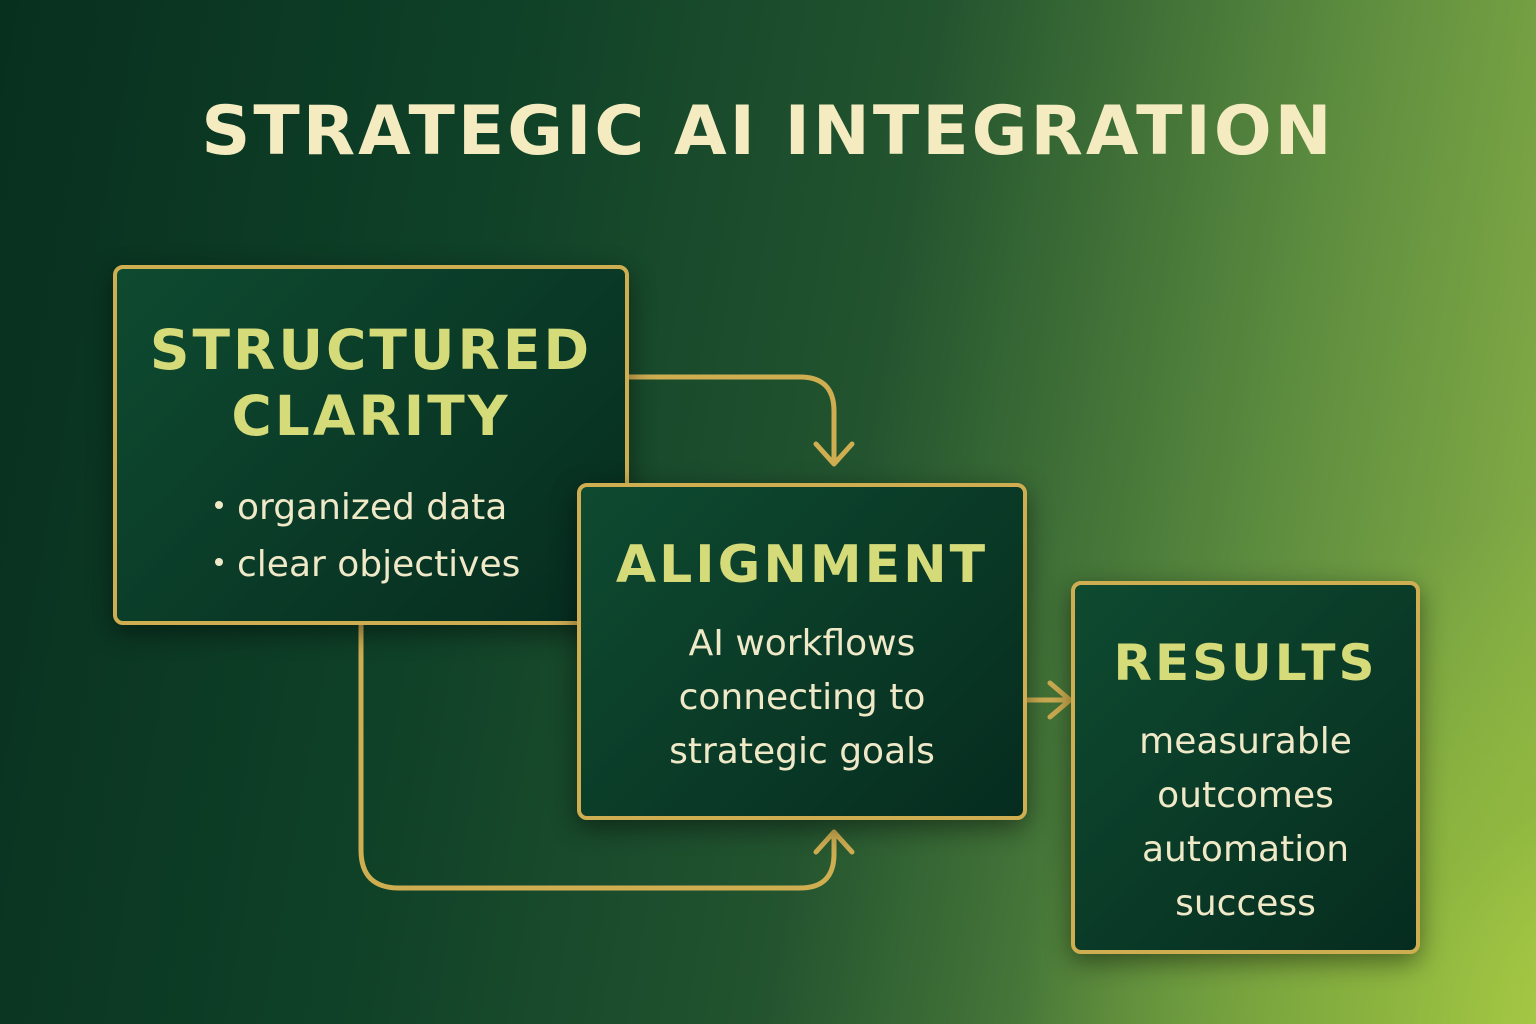 The image size is (1536, 1024). What do you see at coordinates (731, 419) in the screenshot?
I see `connector-top-line` at bounding box center [731, 419].